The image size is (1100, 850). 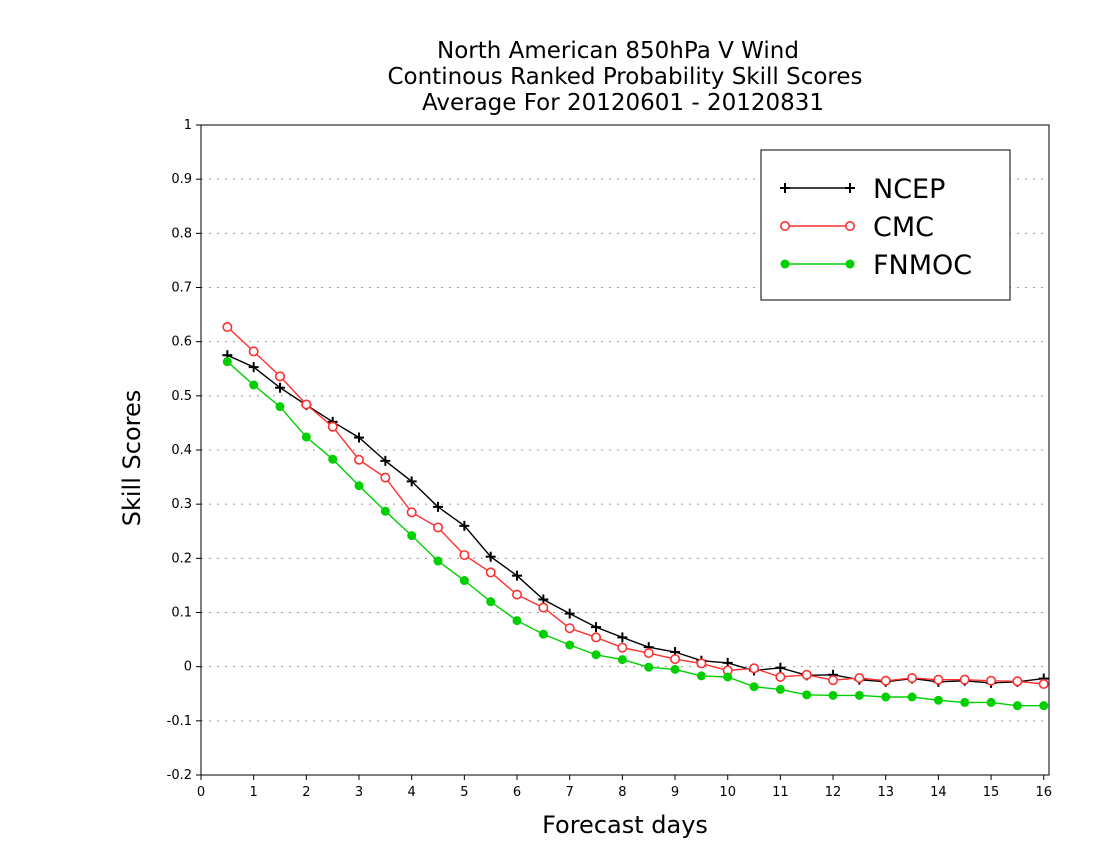 I want to click on x-tick-labels: 0 1 2 3 4 5 6 7 8 9 10 11 12 13 14 15 16, so click(x=624, y=792).